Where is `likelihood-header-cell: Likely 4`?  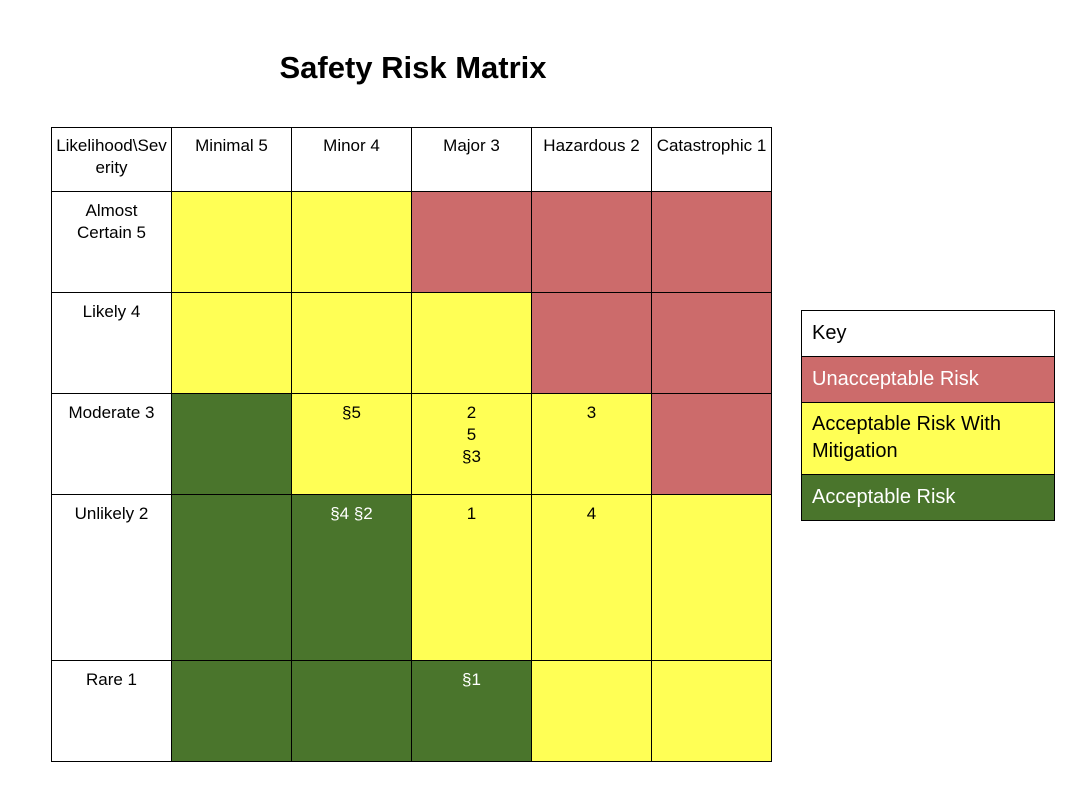 likelihood-header-cell: Likely 4 is located at coordinates (111, 343).